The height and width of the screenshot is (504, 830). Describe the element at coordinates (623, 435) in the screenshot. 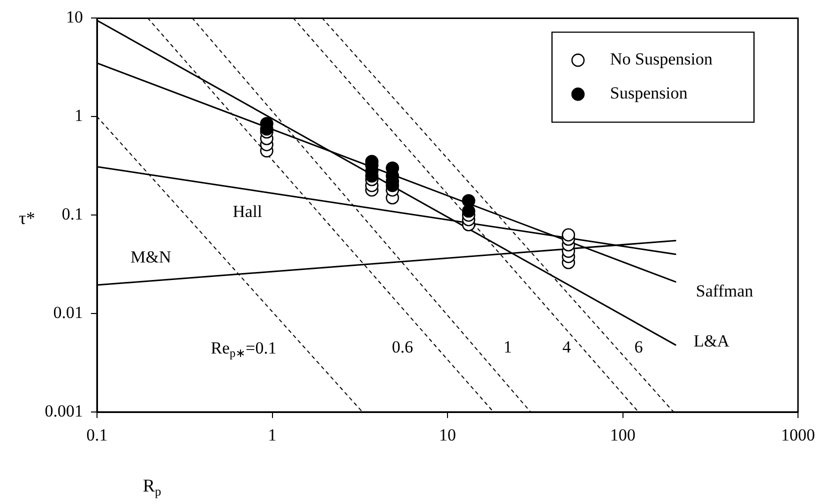

I see `x-tick-label: 100` at that location.